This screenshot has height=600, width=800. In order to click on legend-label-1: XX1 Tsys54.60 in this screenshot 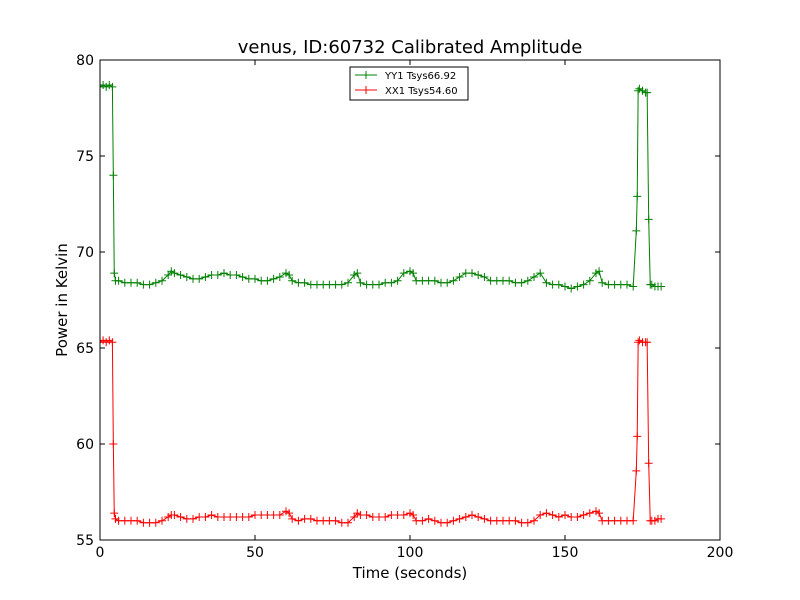, I will do `click(421, 91)`.